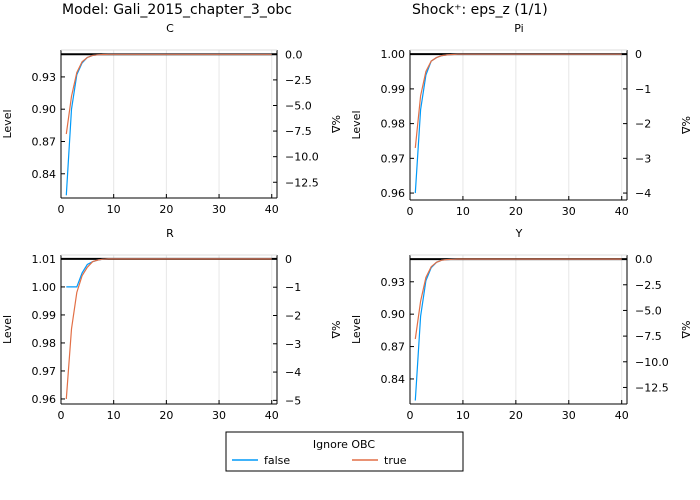 This screenshot has width=700, height=500. I want to click on legend-label-false: false, so click(277, 460).